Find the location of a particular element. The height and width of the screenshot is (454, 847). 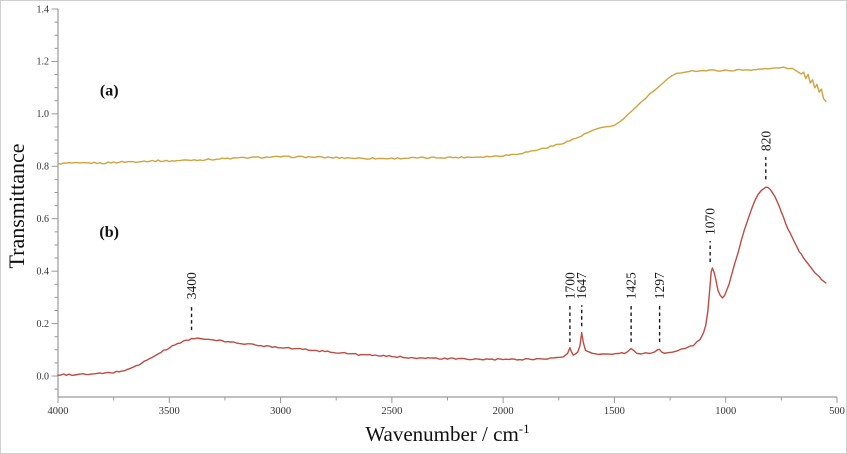

peak-annotation-1700: 1700 is located at coordinates (569, 307).